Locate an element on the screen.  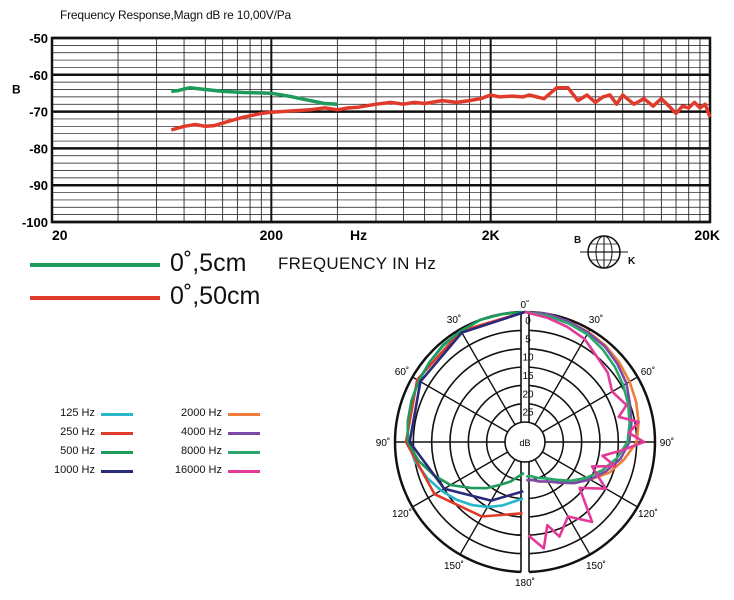
polar-series-4000hz is located at coordinates (578, 397).